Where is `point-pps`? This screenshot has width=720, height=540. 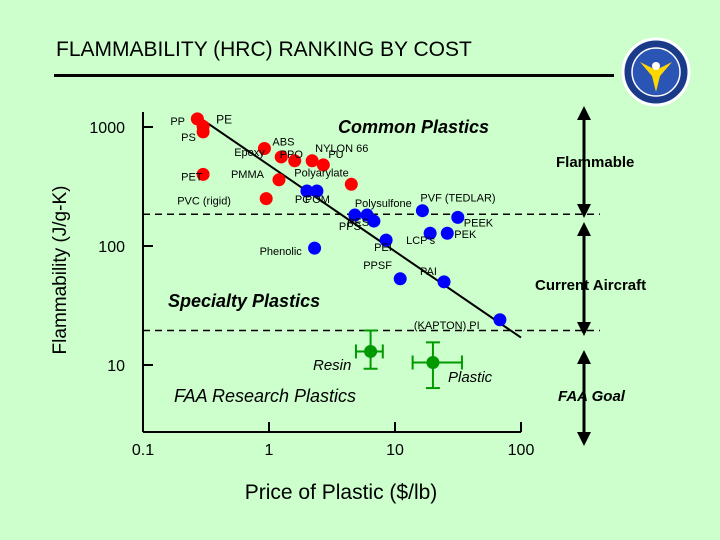
point-pps is located at coordinates (374, 221).